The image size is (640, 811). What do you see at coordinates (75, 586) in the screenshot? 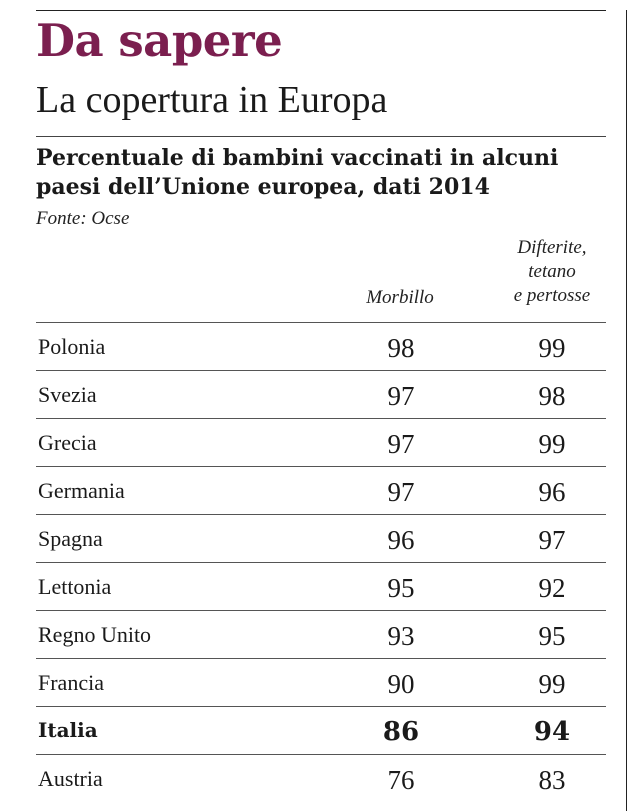
I see `row-country: Lettonia` at bounding box center [75, 586].